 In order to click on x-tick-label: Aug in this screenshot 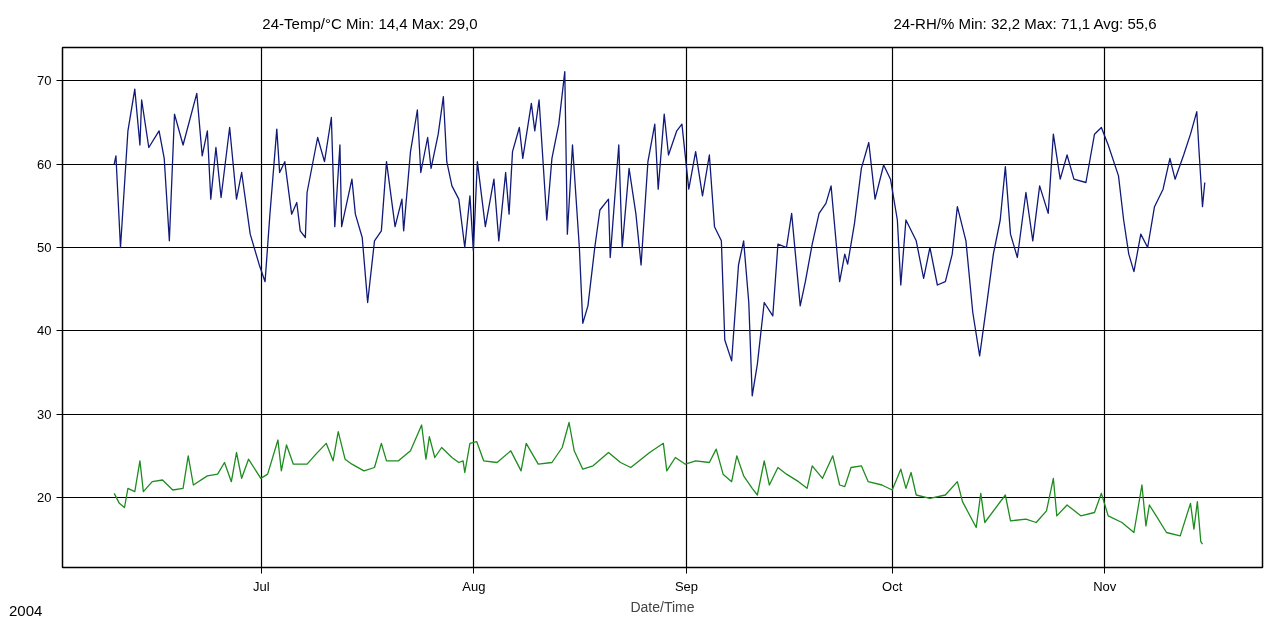, I will do `click(474, 586)`.